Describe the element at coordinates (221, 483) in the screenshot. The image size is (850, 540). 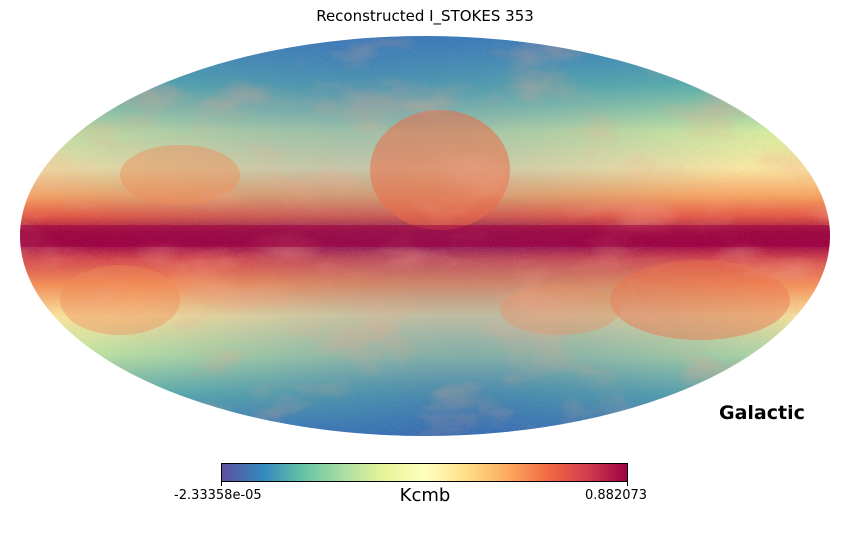
I see `colorbar-min-tick` at that location.